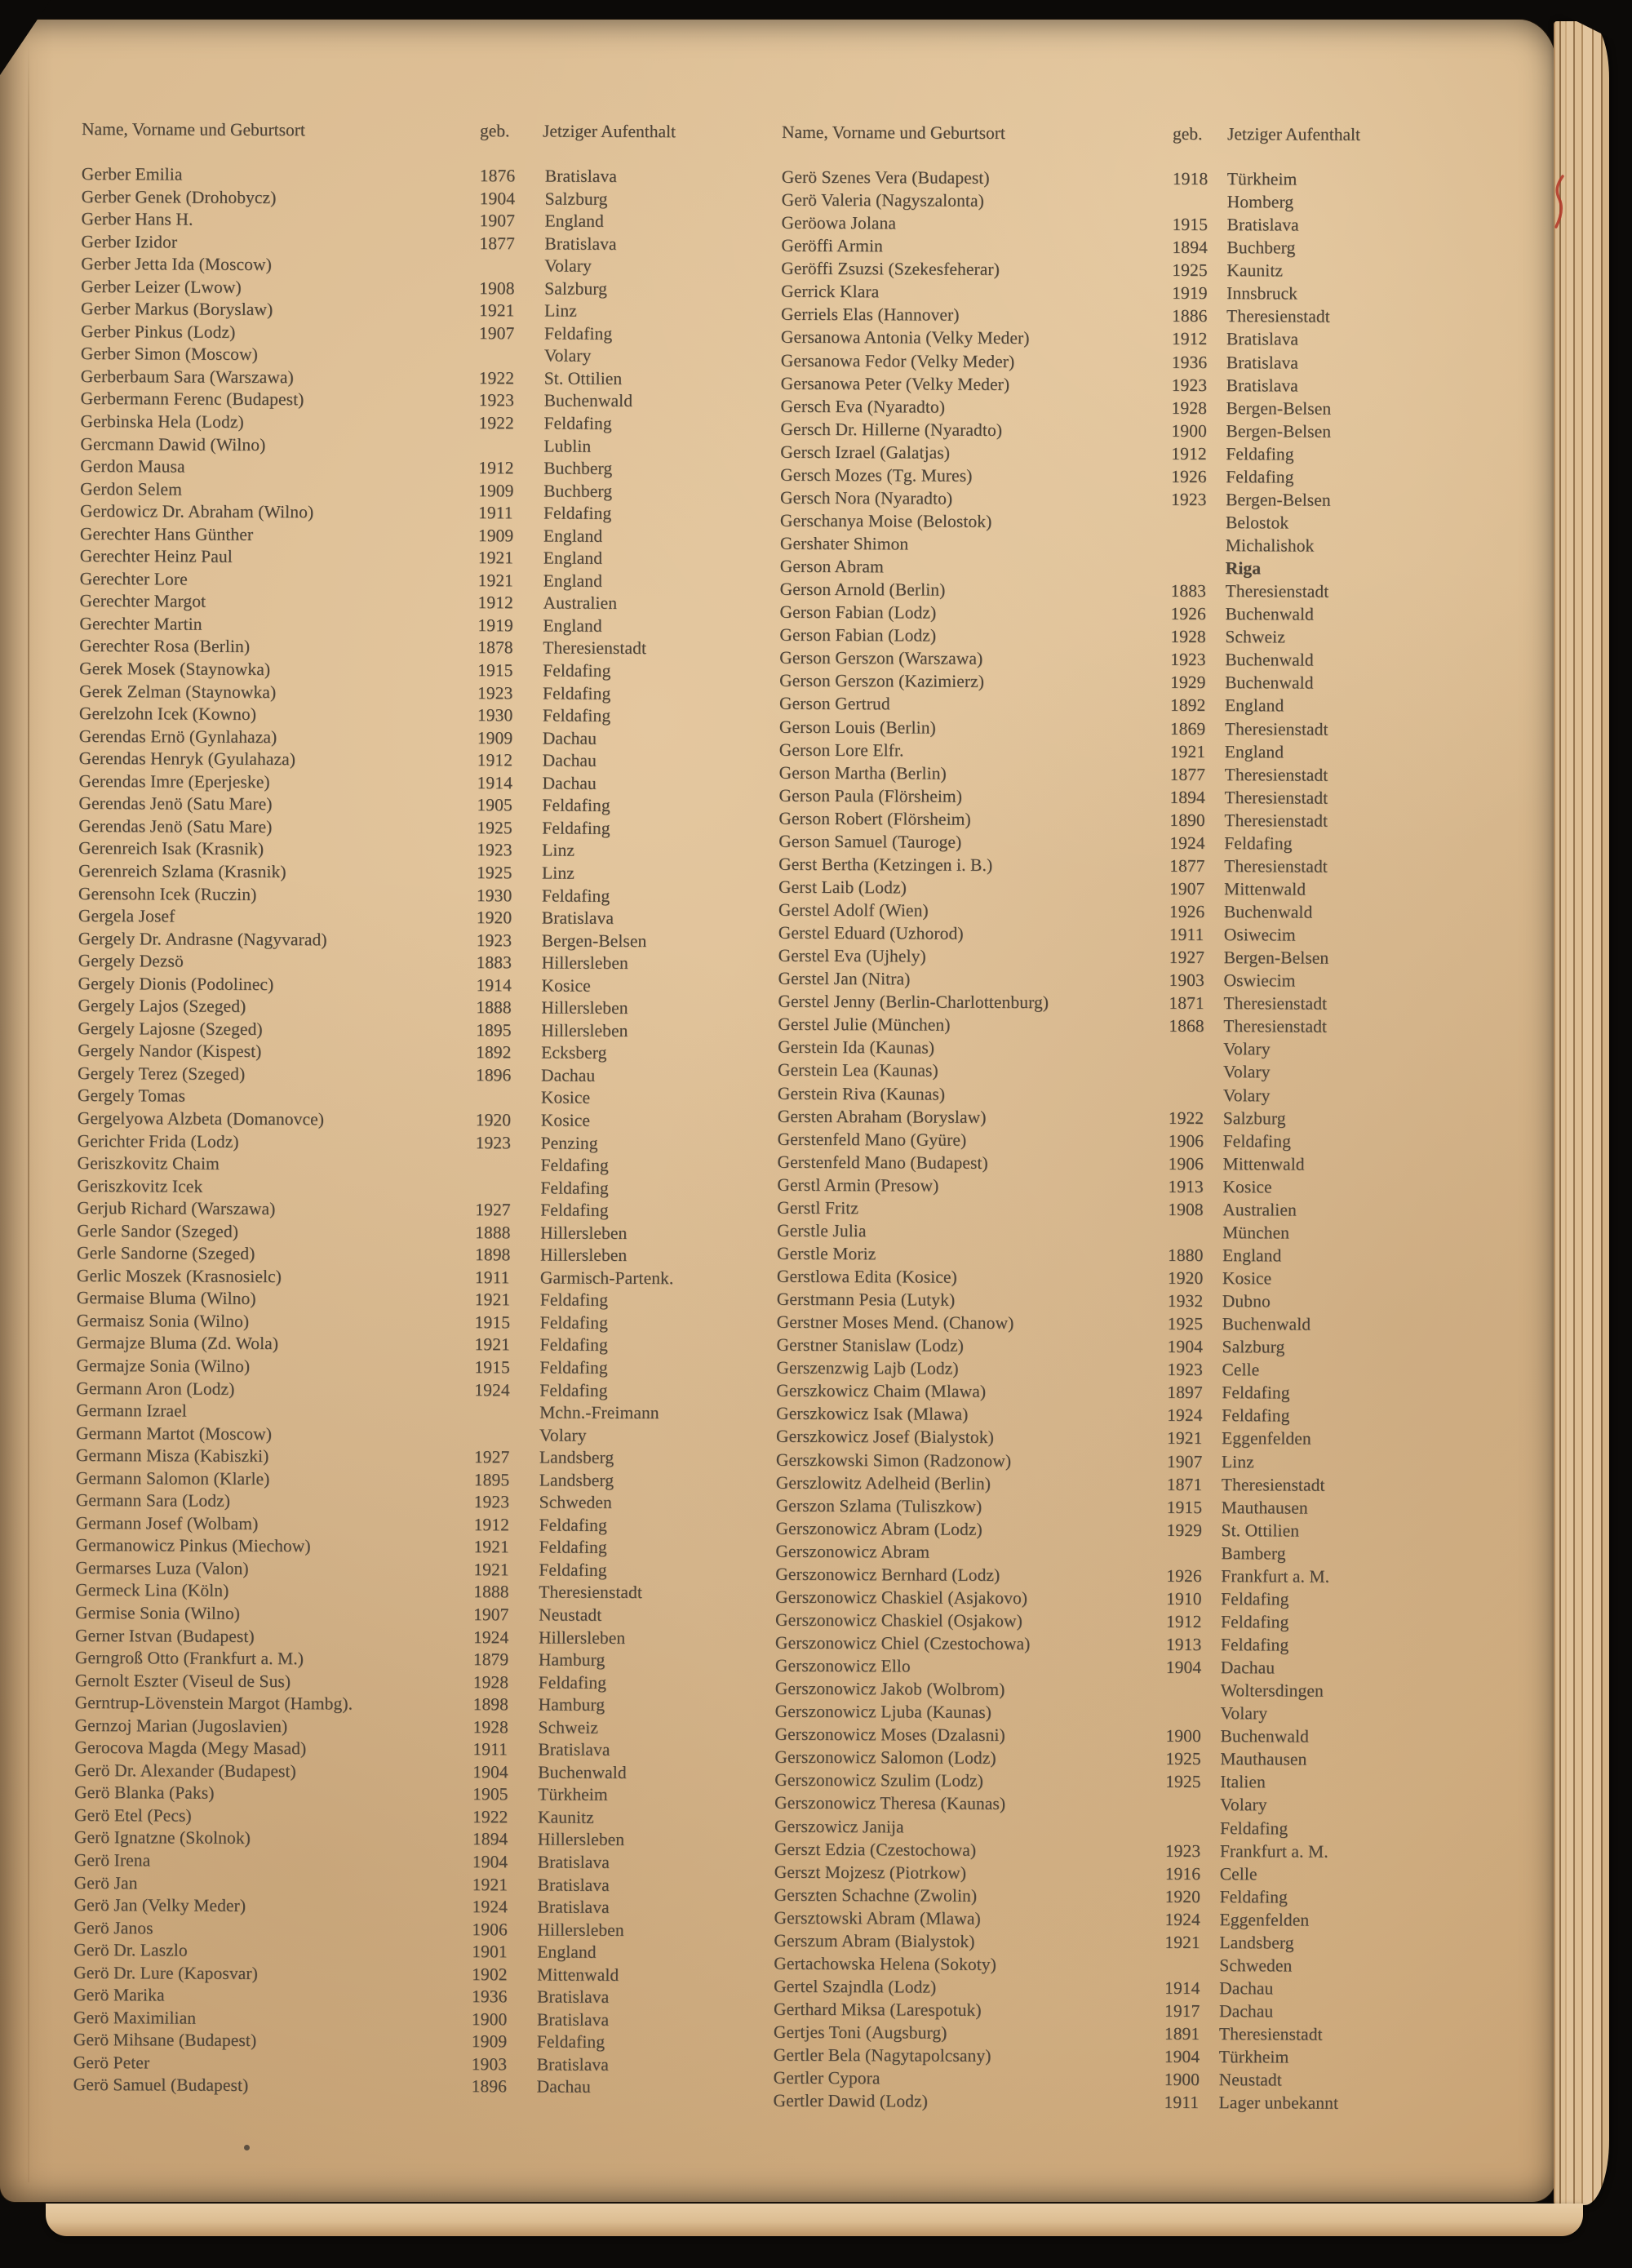 The image size is (1632, 2268). What do you see at coordinates (860, 2033) in the screenshot?
I see `entry-name: Gertjes Toni (Augsburg)` at bounding box center [860, 2033].